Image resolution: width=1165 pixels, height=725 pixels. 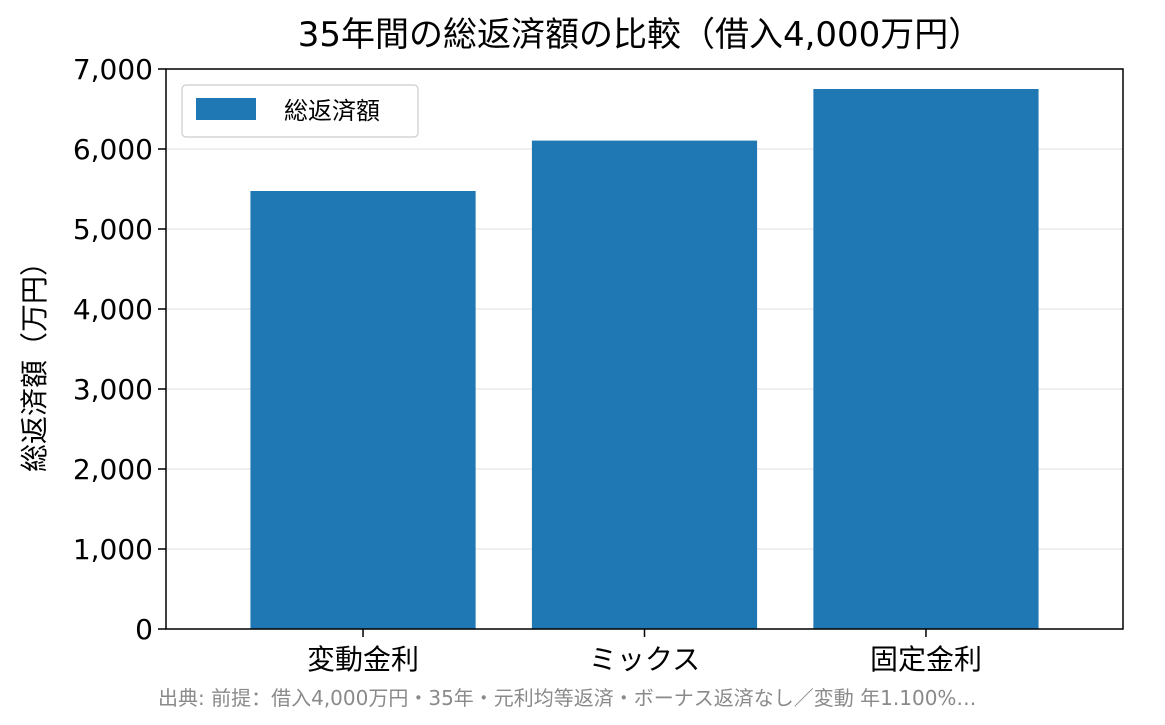 I want to click on legend-label: 総返済額, so click(x=332, y=111).